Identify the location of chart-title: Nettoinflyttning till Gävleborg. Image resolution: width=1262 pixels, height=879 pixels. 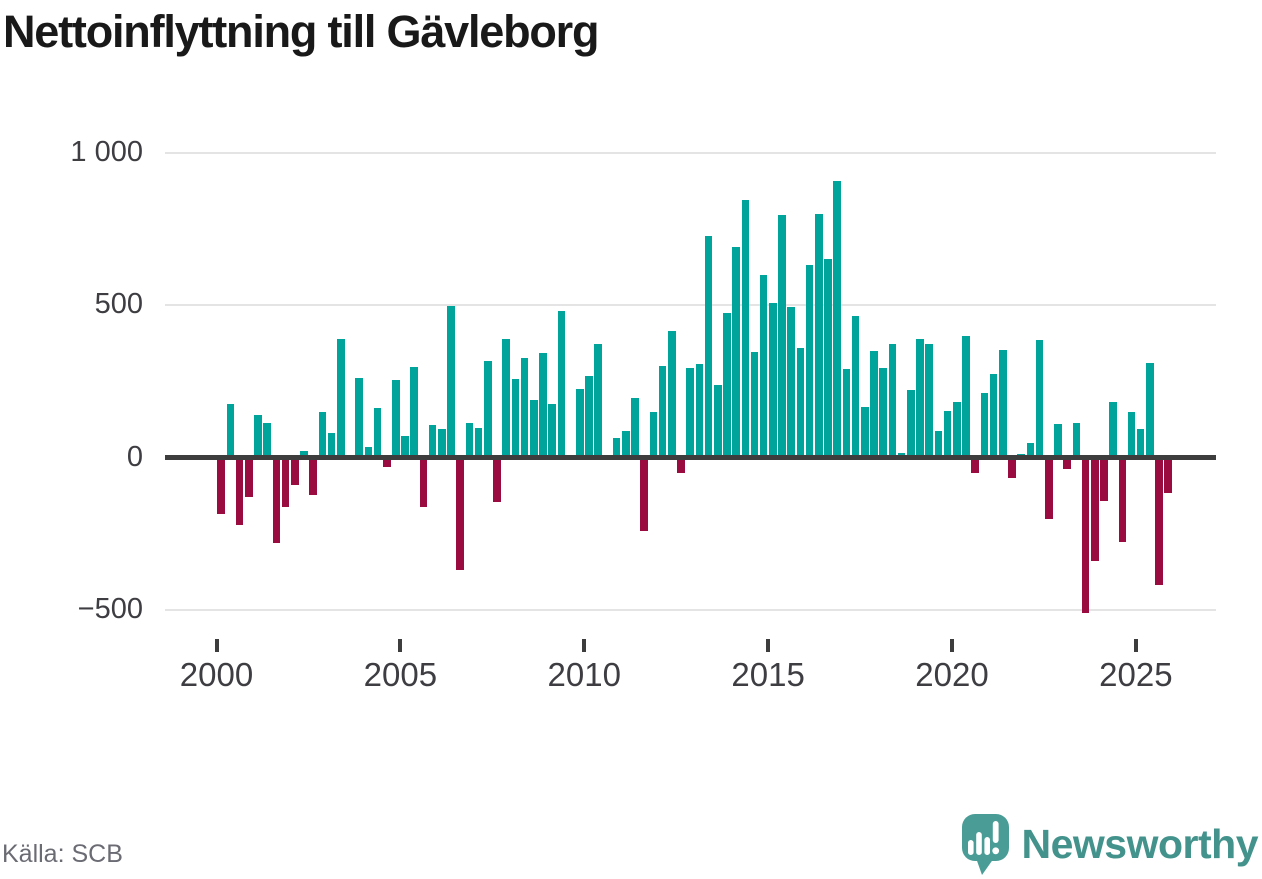
(301, 31).